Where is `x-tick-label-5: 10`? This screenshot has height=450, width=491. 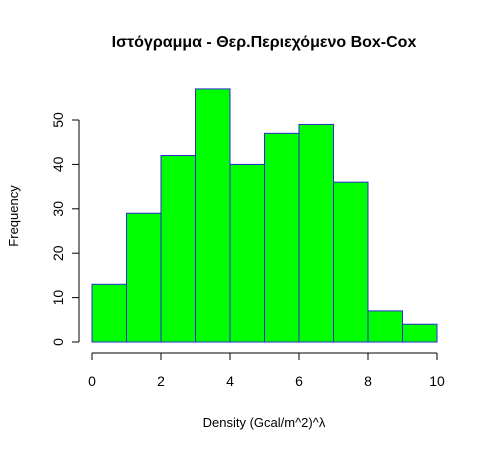 x-tick-label-5: 10 is located at coordinates (437, 381).